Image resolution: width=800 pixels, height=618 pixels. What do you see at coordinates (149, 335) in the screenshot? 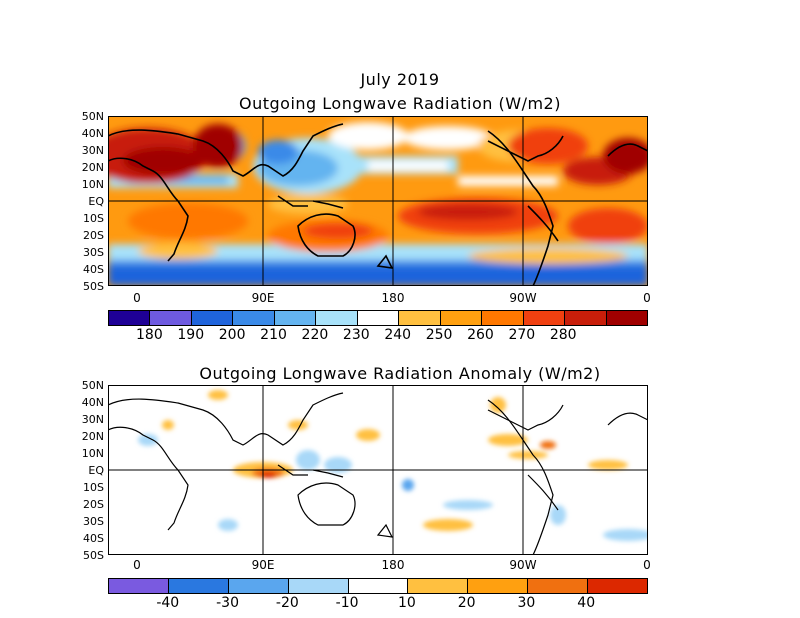
I see `colorbar-label: 180` at bounding box center [149, 335].